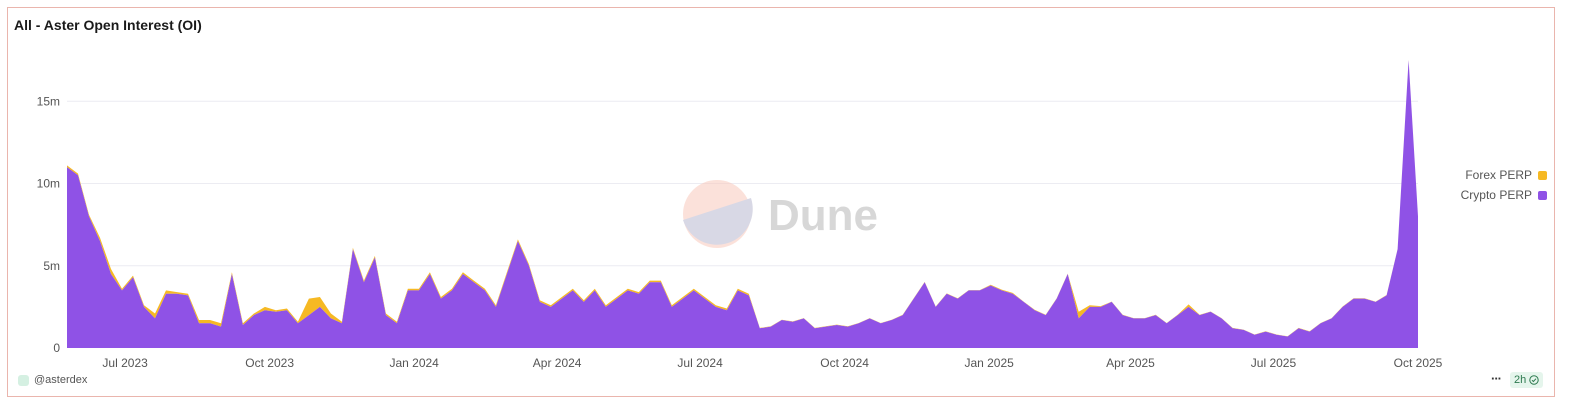 This screenshot has width=1584, height=414. What do you see at coordinates (23, 380) in the screenshot?
I see `avatar` at bounding box center [23, 380].